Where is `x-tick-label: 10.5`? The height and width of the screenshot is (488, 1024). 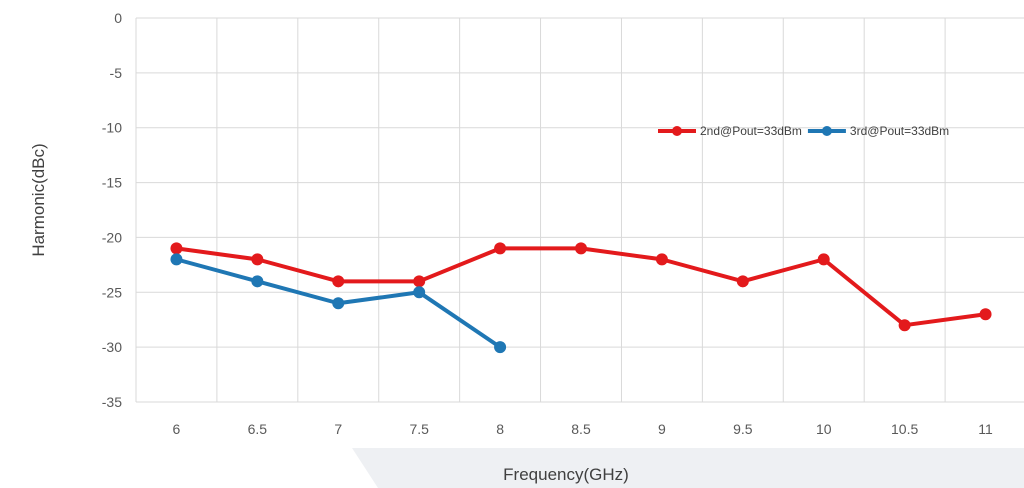
x-tick-label: 10.5 is located at coordinates (904, 429).